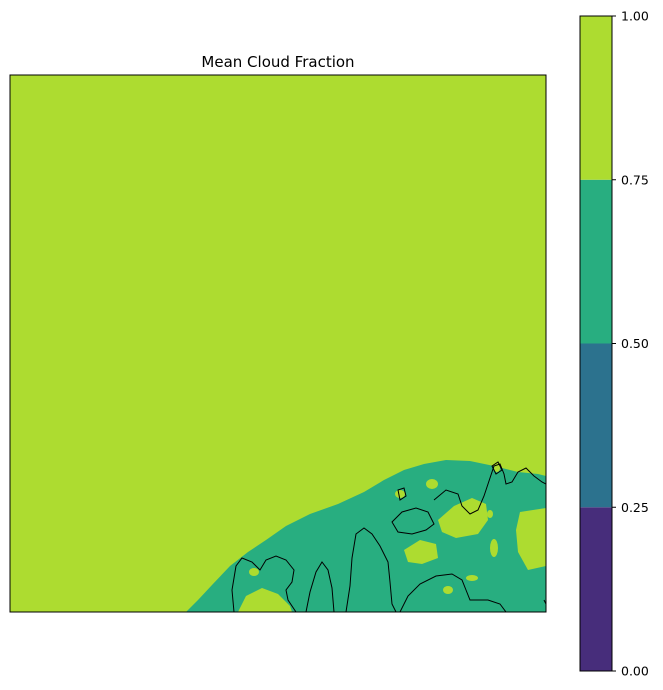  What do you see at coordinates (635, 179) in the screenshot?
I see `colorbar-tick-label: 0.75` at bounding box center [635, 179].